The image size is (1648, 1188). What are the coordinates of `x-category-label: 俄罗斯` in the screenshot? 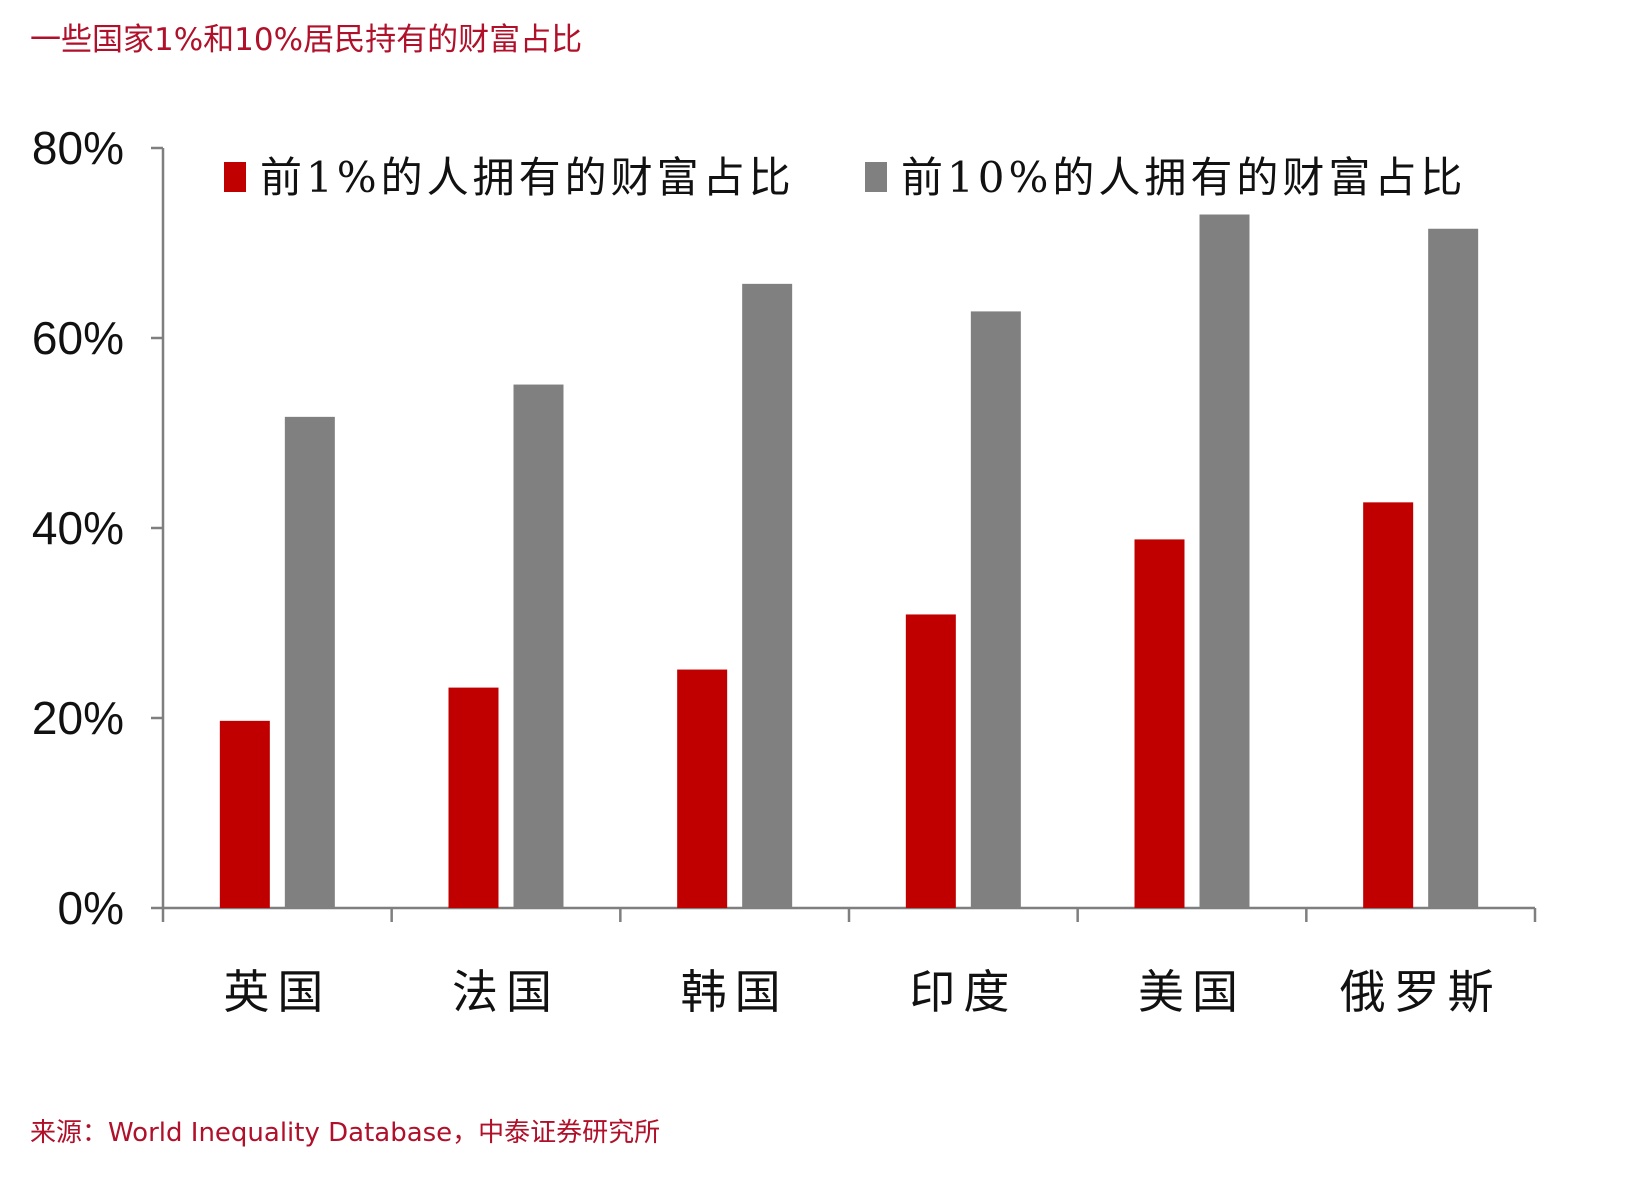 It's located at (1421, 992).